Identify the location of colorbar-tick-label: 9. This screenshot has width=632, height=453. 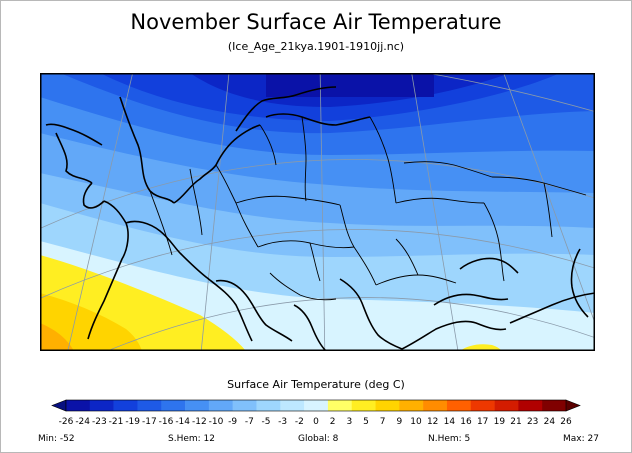
(399, 422).